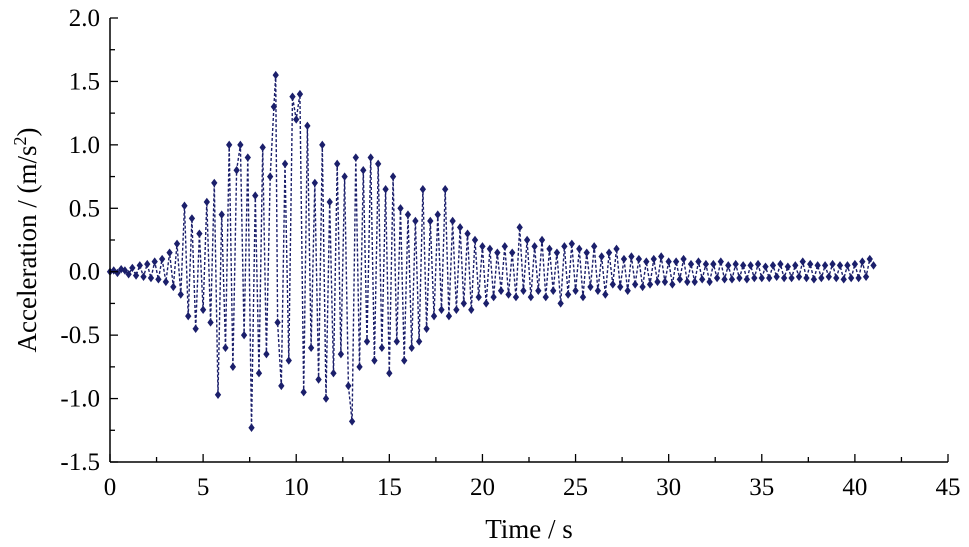 This screenshot has width=969, height=547. I want to click on x-tick-label: 10, so click(296, 487).